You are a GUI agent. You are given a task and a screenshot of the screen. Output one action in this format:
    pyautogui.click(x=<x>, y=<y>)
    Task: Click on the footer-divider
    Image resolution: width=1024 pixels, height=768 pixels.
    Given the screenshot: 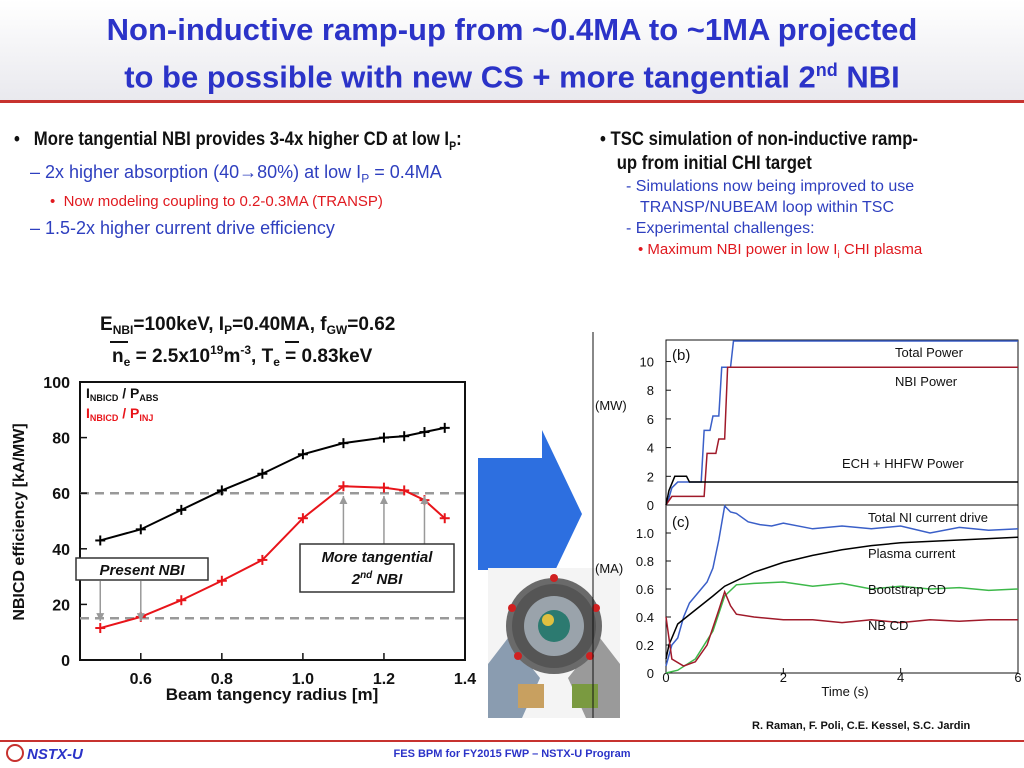 What is the action you would take?
    pyautogui.click(x=512, y=741)
    